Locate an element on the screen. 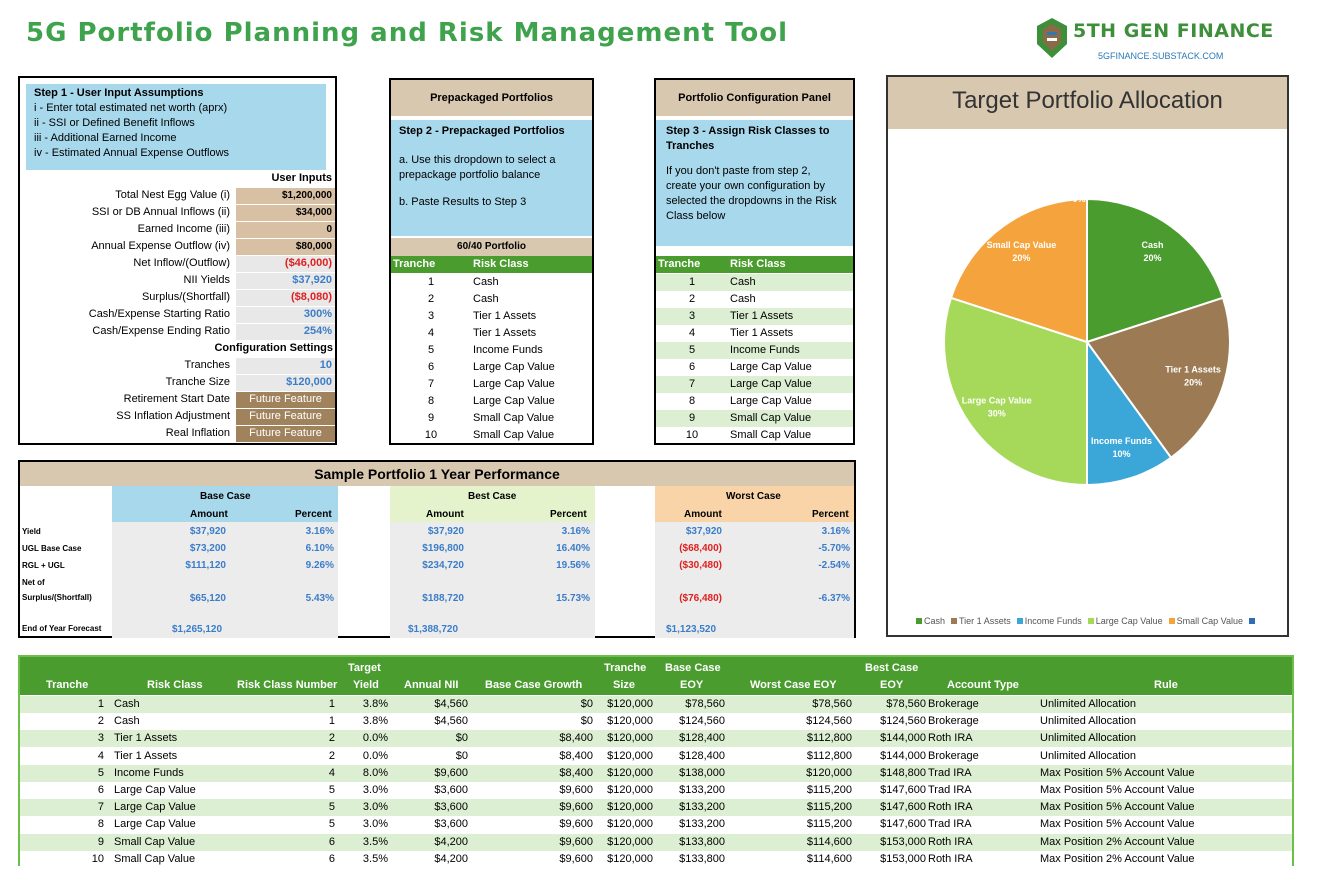 This screenshot has width=1321, height=888. best-amount: $37,920 is located at coordinates (445, 531).